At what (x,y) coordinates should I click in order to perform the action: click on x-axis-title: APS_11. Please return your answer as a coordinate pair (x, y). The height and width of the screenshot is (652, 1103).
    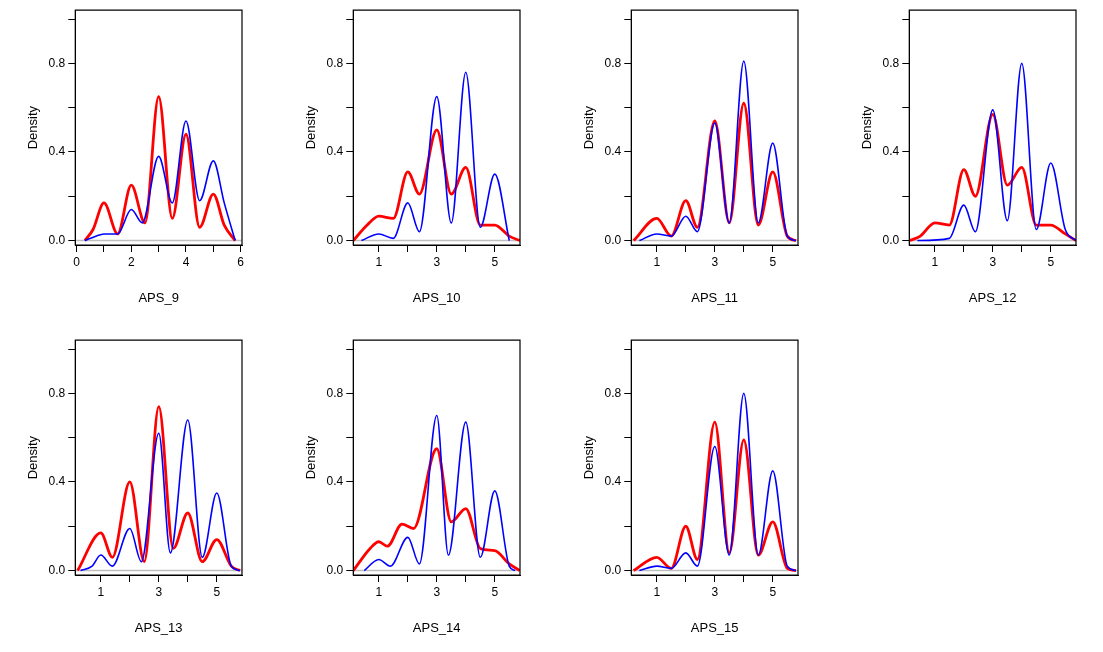
    Looking at the image, I should click on (715, 297).